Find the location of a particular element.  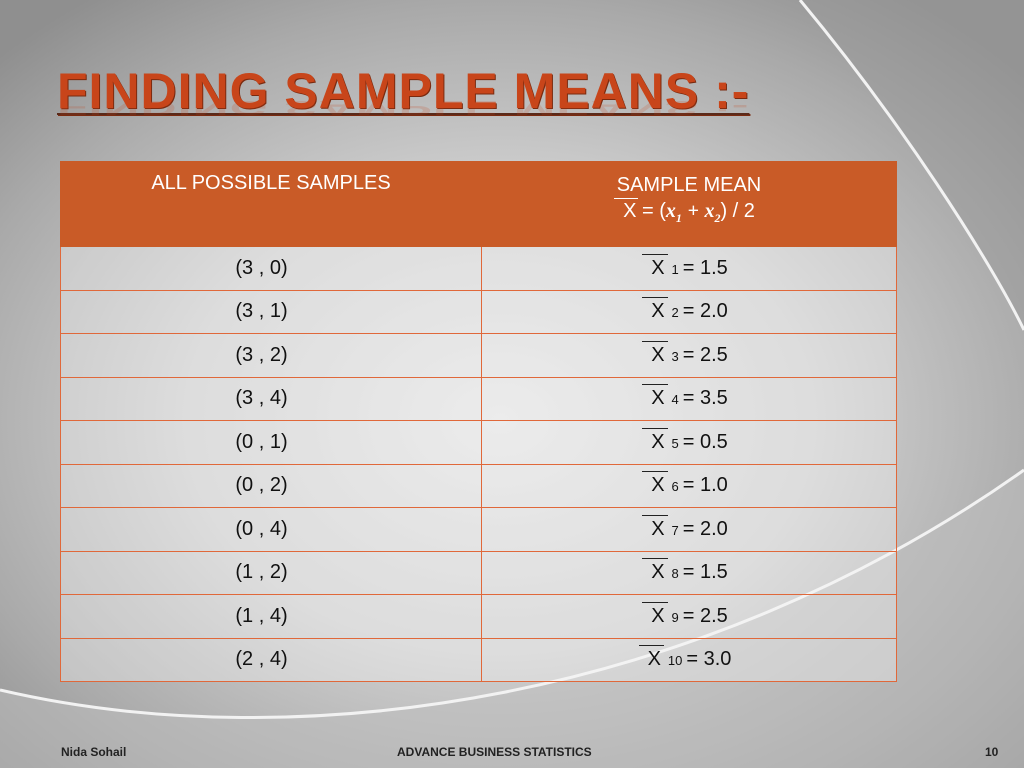

table-row: (1 , 4) X 9 = 2.5 is located at coordinates (478, 616).